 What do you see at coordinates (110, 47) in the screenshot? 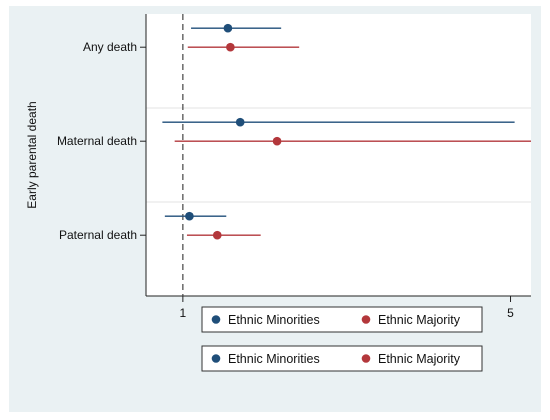
I see `y-tick-label: Any death` at bounding box center [110, 47].